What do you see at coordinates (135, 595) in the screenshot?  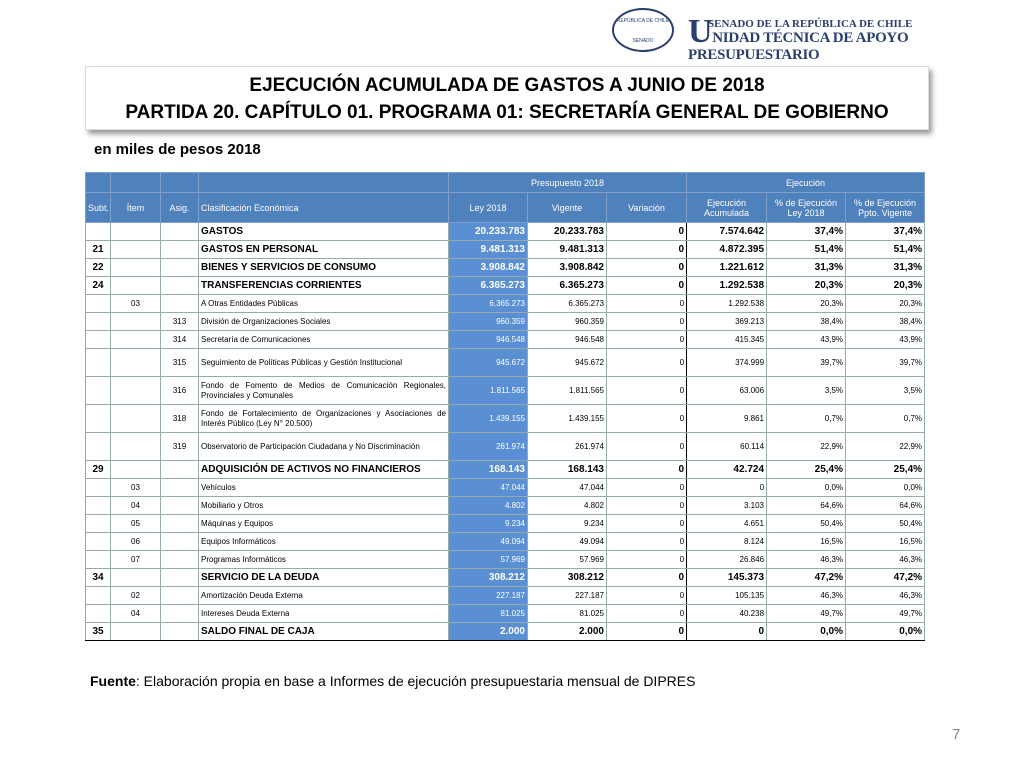 I see `table-cell: 02` at bounding box center [135, 595].